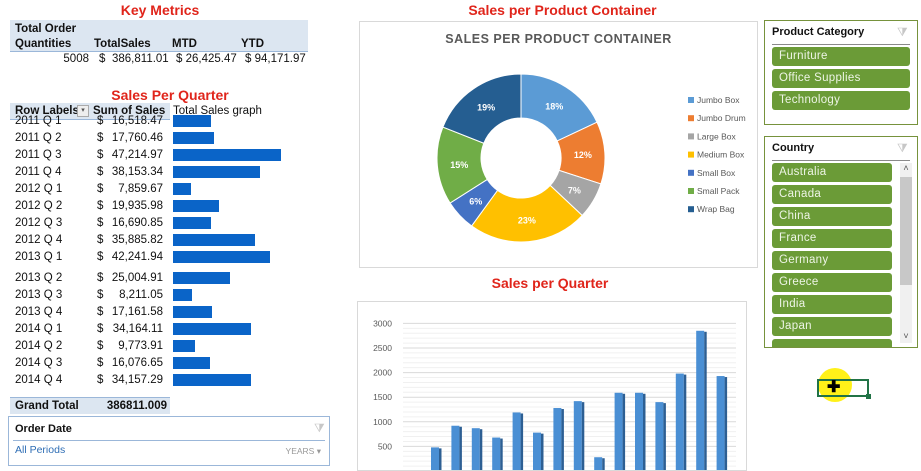 The width and height of the screenshot is (921, 471). I want to click on legend-swatch, so click(691, 209).